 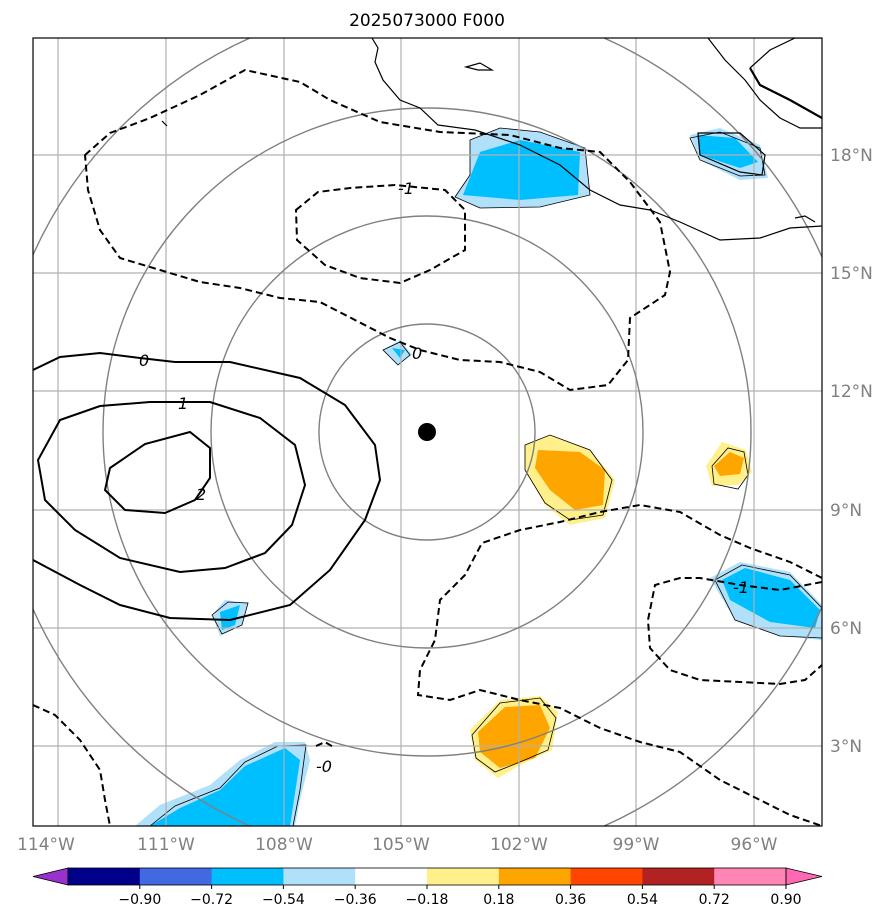 I want to click on contour-label-0-south: -0, so click(x=324, y=766).